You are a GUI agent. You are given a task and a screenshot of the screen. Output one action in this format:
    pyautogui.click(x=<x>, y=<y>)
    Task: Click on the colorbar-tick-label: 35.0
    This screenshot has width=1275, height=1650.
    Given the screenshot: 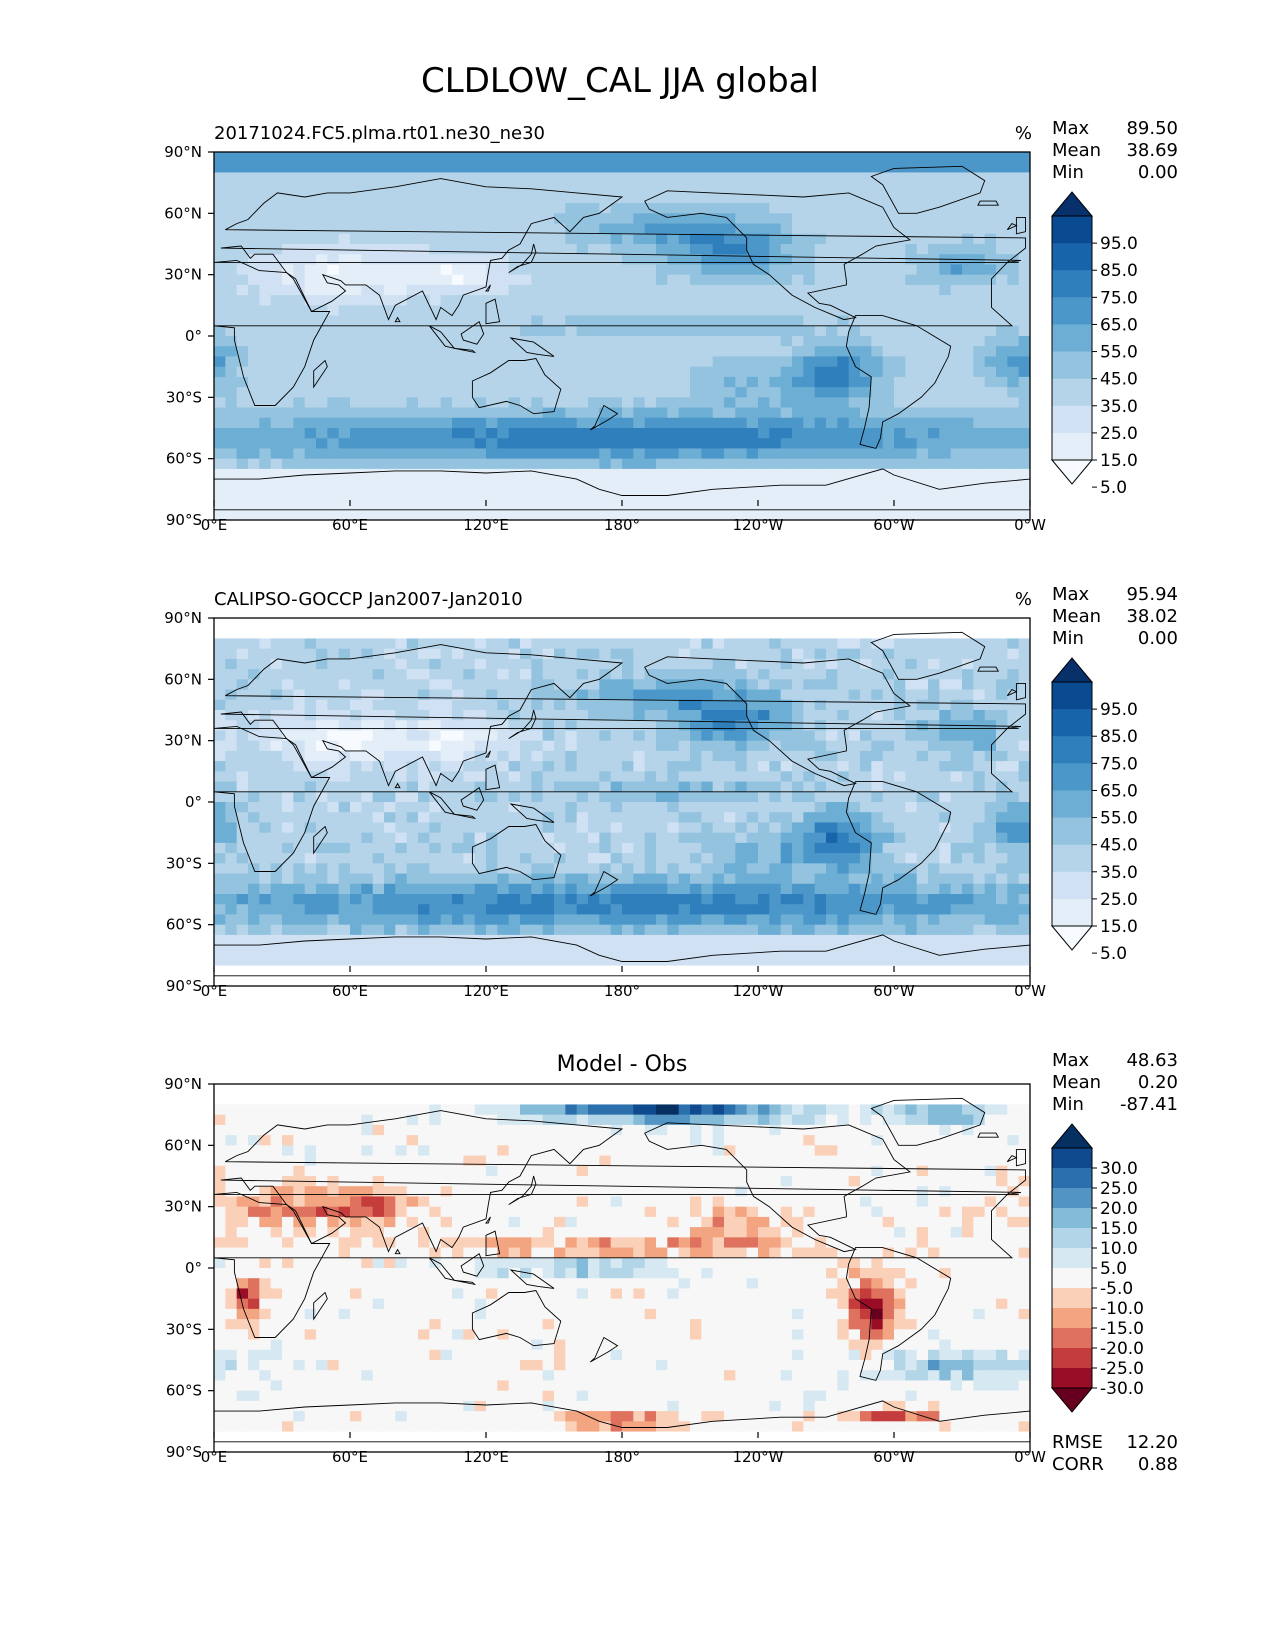 What is the action you would take?
    pyautogui.click(x=1119, y=407)
    